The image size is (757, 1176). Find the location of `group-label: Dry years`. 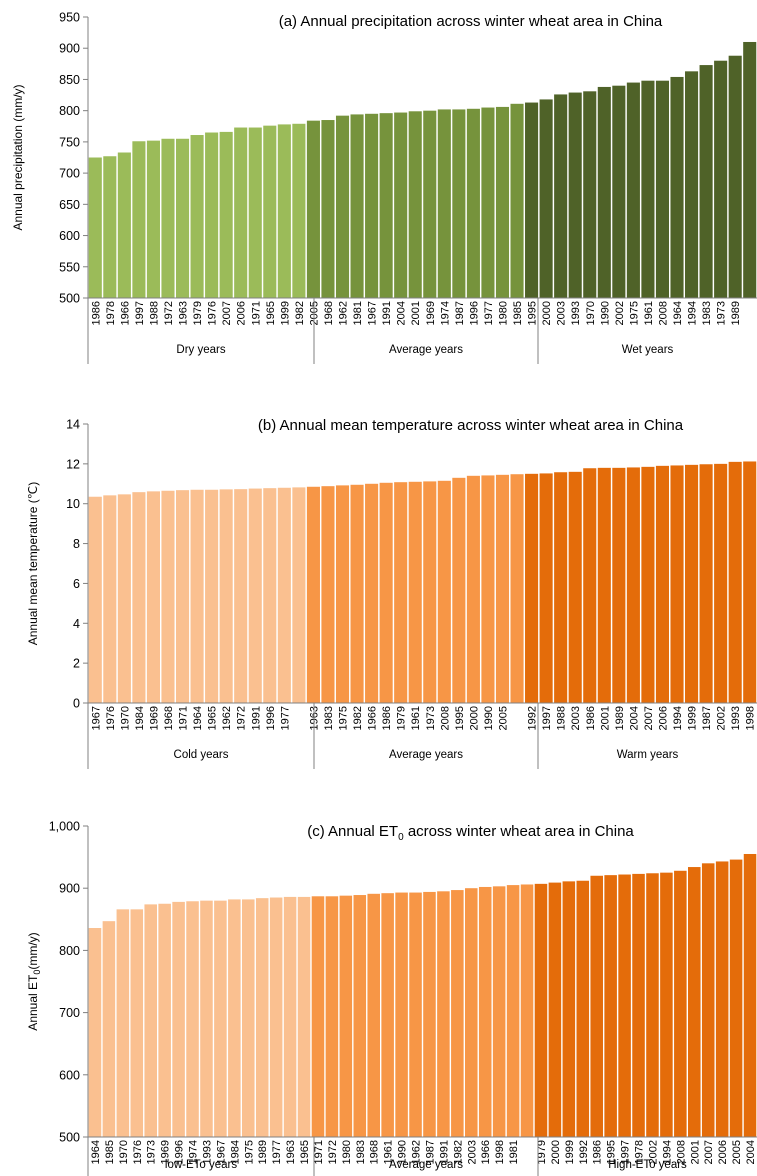

group-label: Dry years is located at coordinates (200, 350).